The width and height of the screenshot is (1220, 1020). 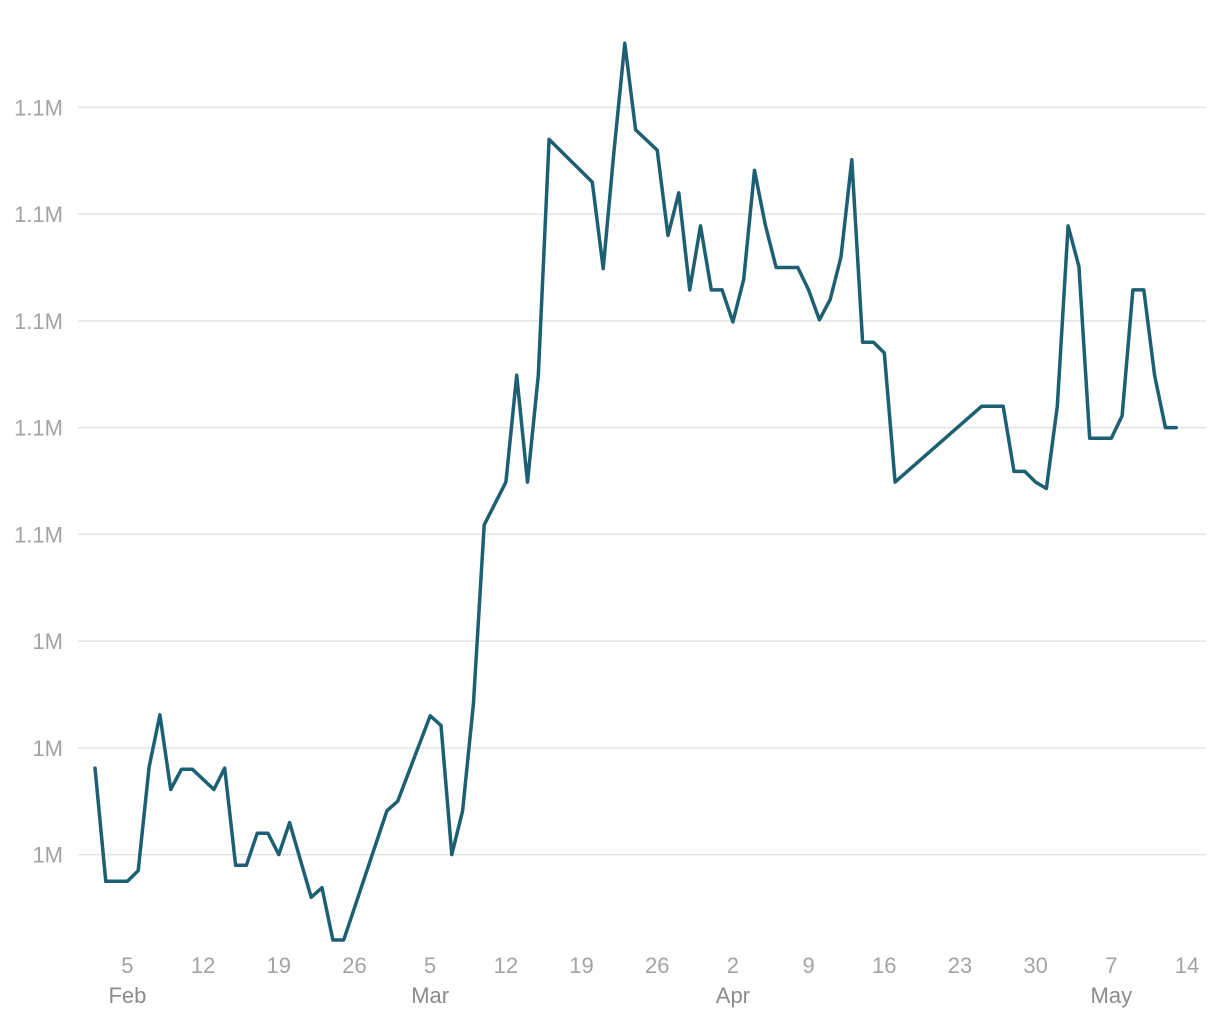 I want to click on x-month-label-8: Apr, so click(x=733, y=995).